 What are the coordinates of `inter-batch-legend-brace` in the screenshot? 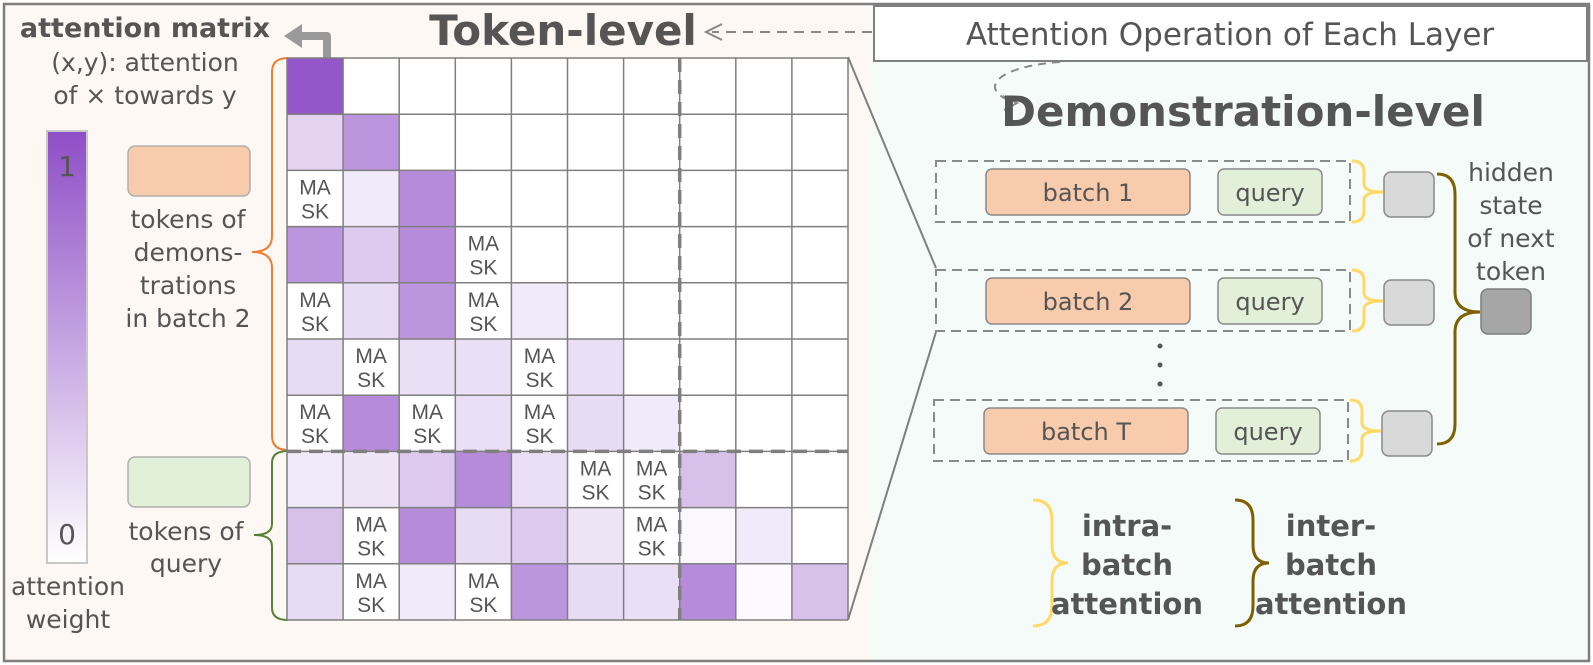 It's located at (1252, 563).